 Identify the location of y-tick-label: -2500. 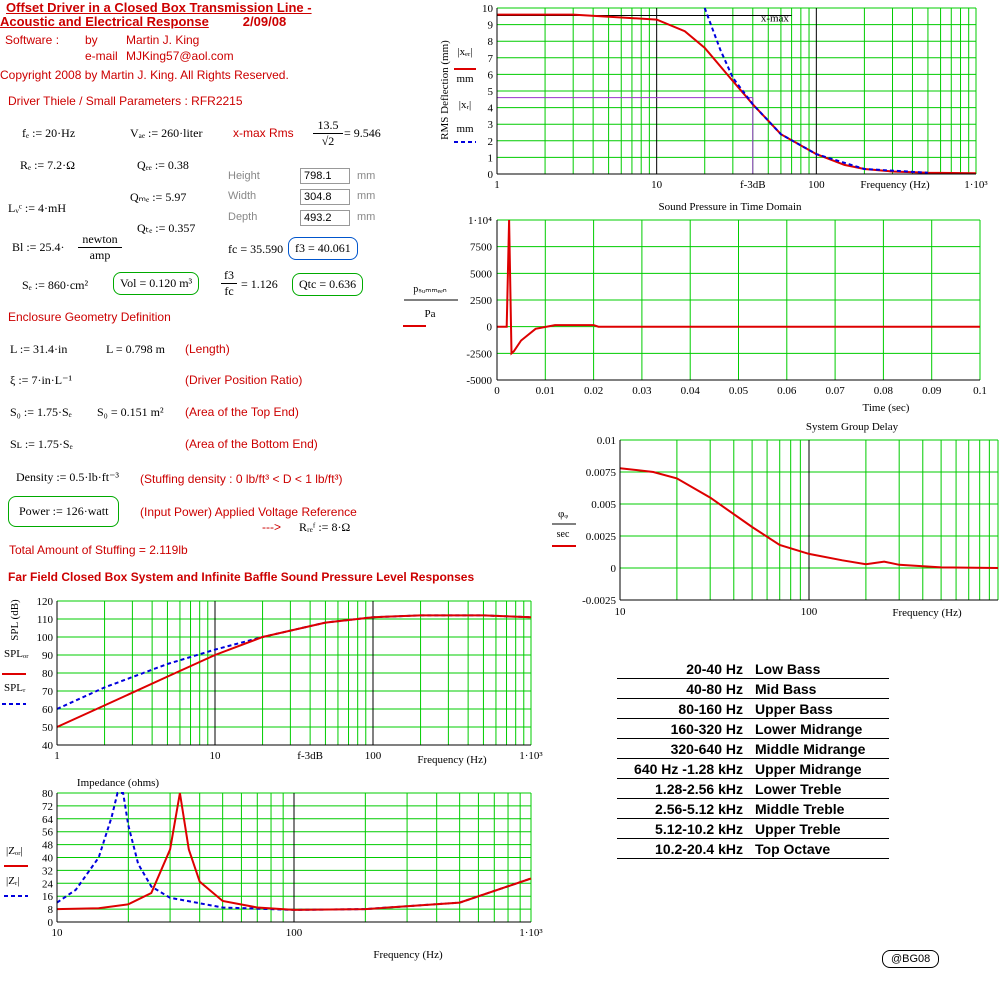
(479, 354).